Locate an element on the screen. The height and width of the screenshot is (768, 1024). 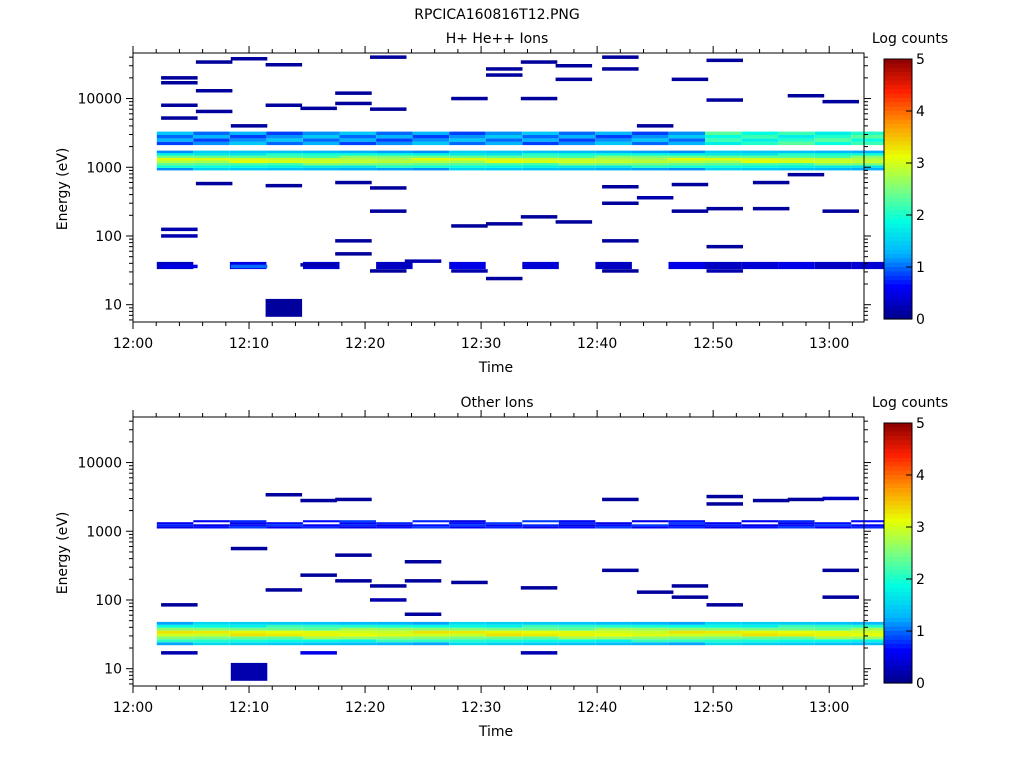
colorbar-tick-label: 1 is located at coordinates (920, 268).